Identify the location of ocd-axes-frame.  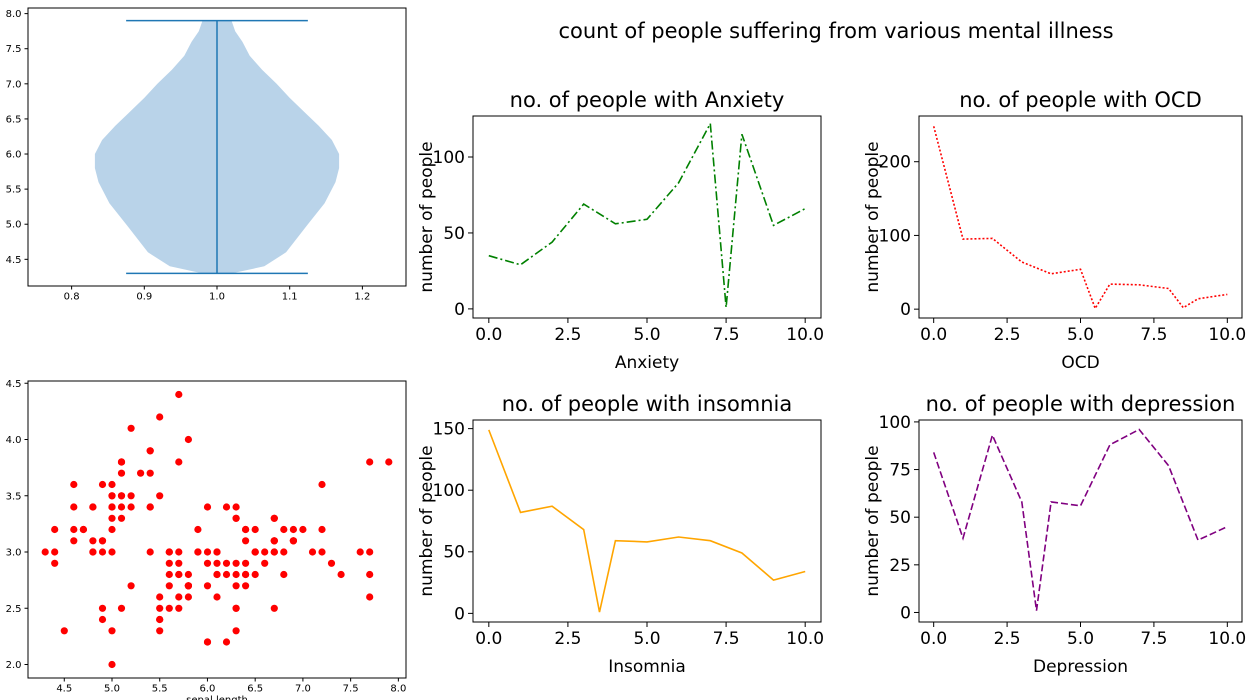
(1080, 217).